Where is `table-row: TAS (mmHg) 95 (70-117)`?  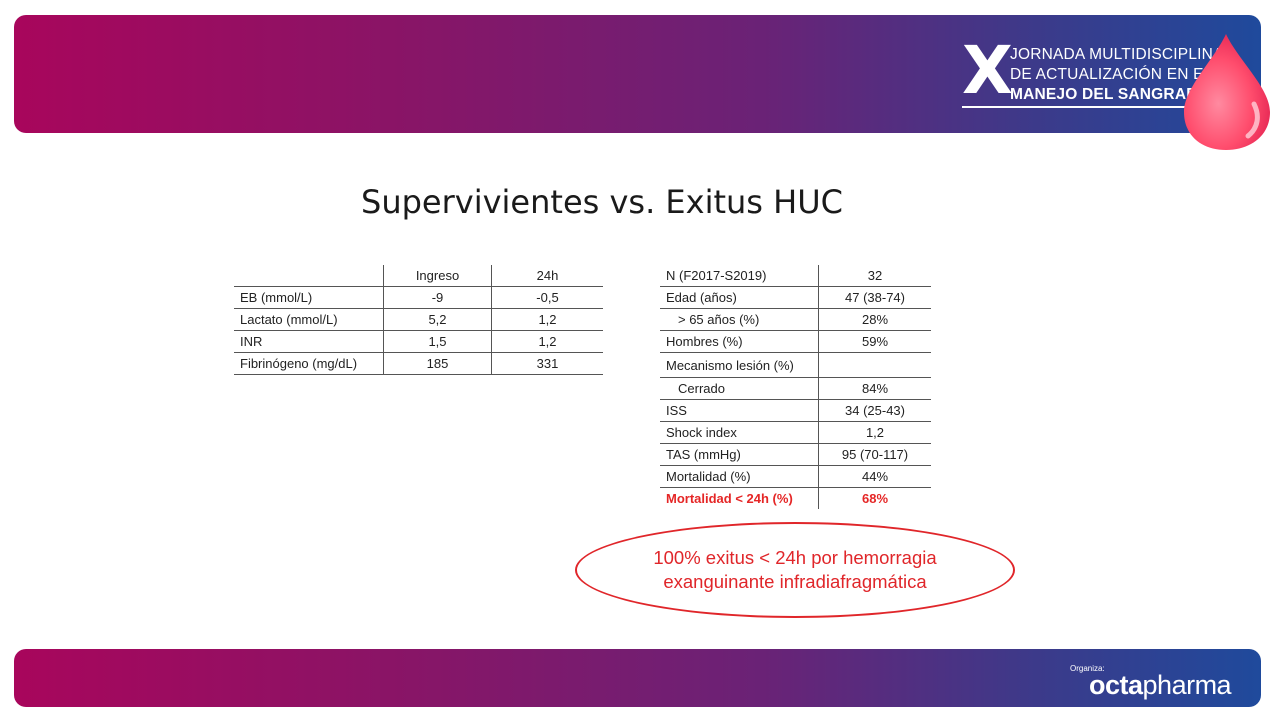
table-row: TAS (mmHg) 95 (70-117) is located at coordinates (795, 454).